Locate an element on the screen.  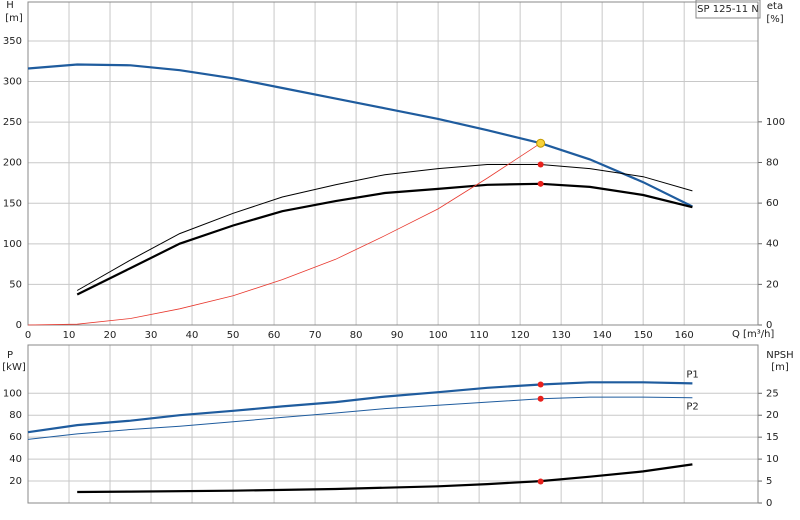
x-tick-label: 90 is located at coordinates (397, 335).